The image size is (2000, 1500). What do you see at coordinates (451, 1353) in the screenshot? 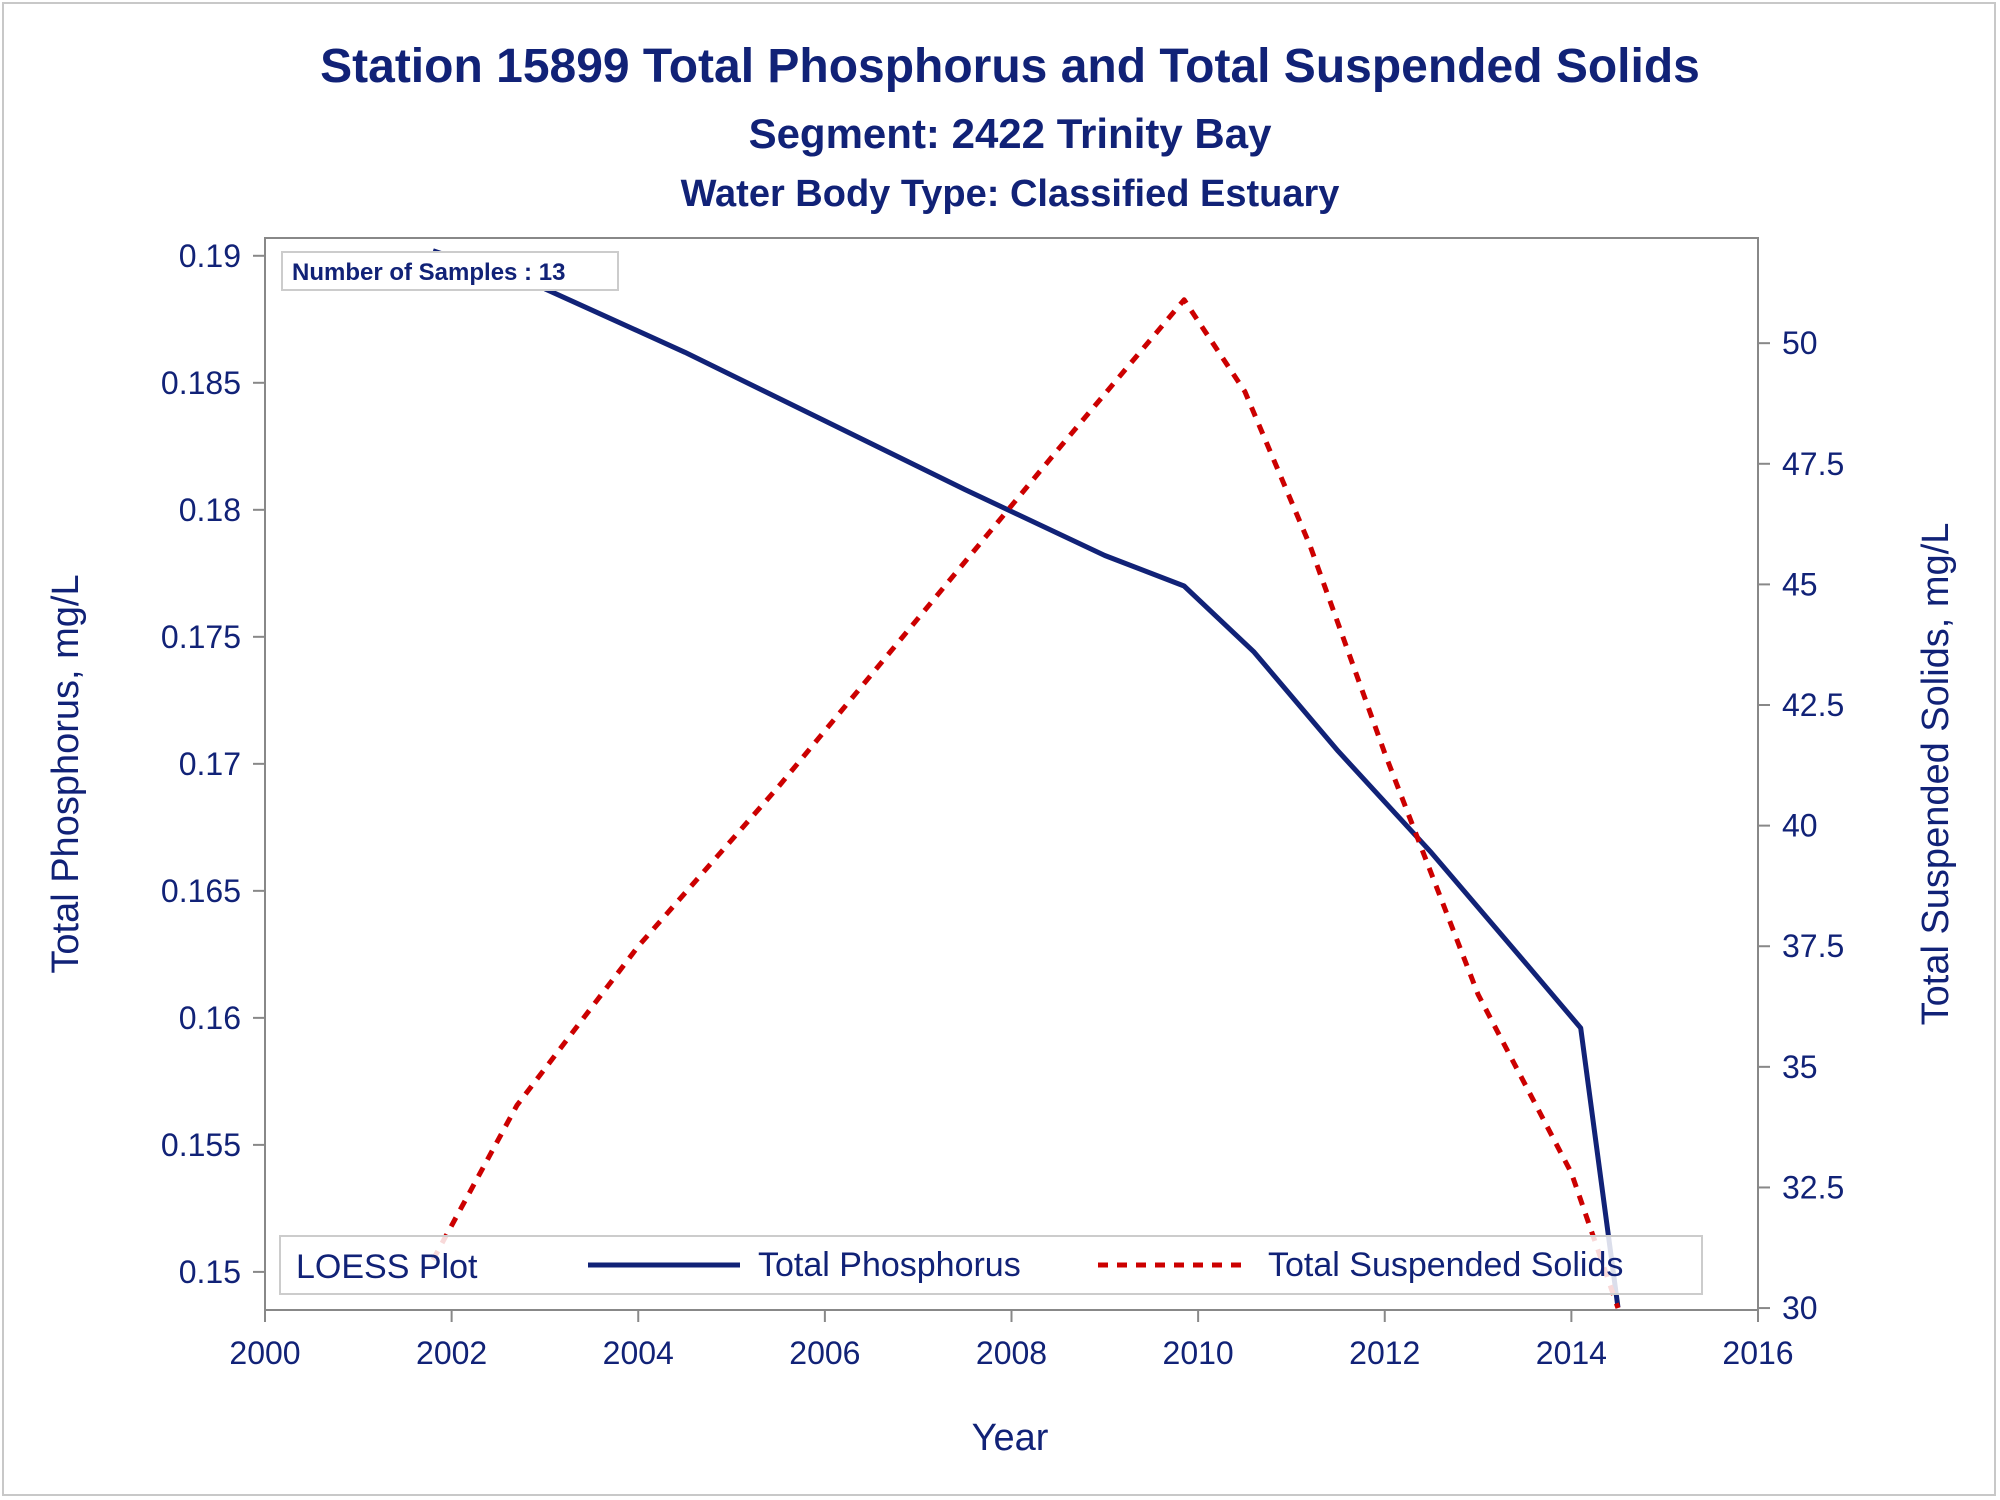
I see `x-tick-label: 2002` at bounding box center [451, 1353].